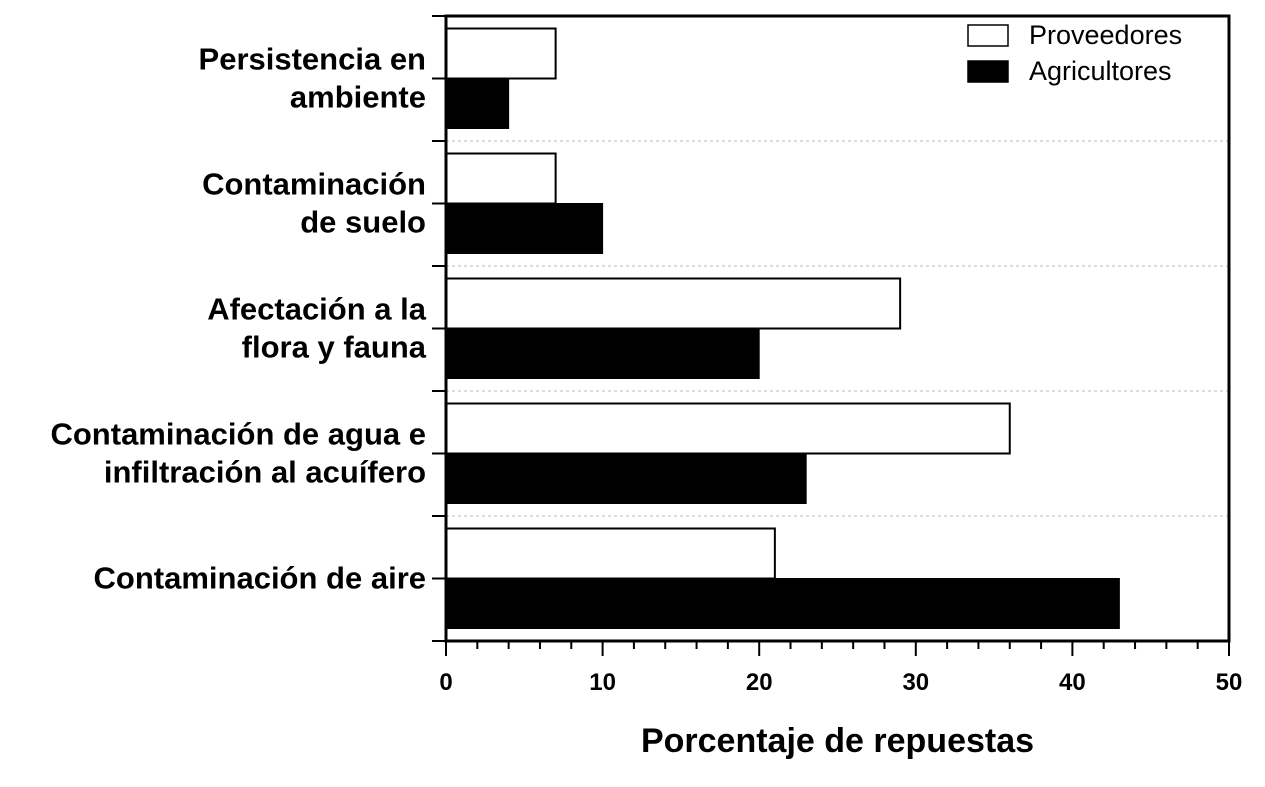 The width and height of the screenshot is (1265, 787). I want to click on category-label: infiltración al acuífero, so click(265, 472).